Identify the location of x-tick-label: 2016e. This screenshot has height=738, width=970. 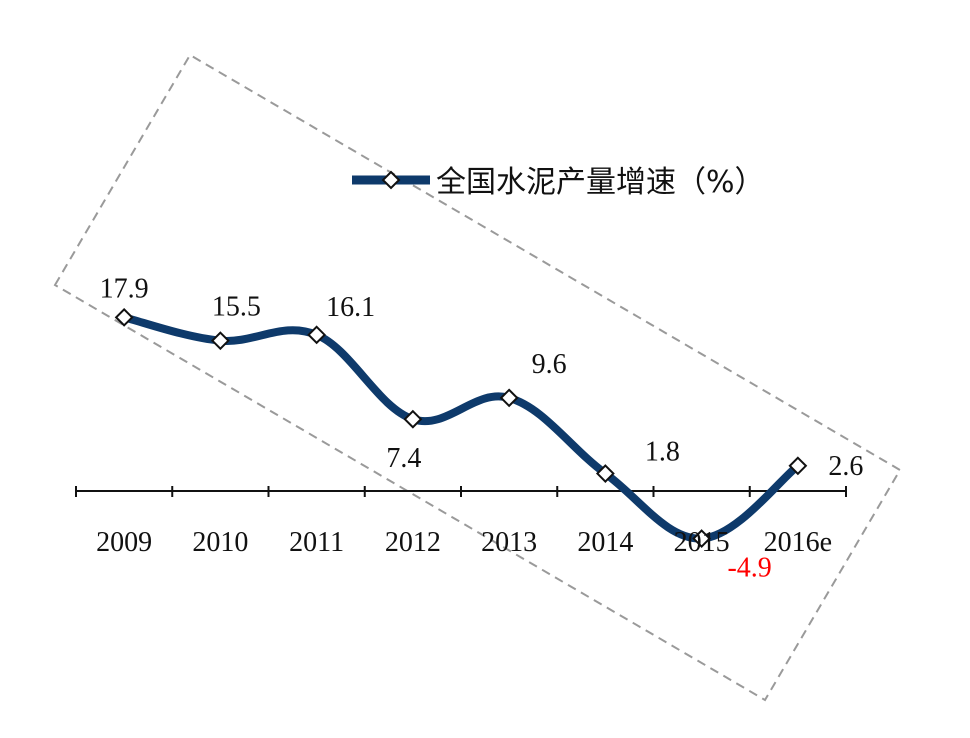
(798, 542).